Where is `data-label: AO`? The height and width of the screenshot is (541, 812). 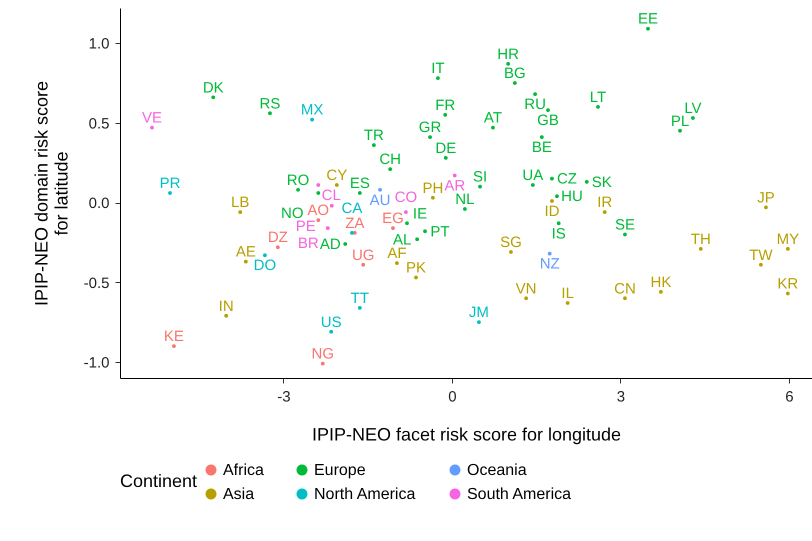
data-label: AO is located at coordinates (318, 211).